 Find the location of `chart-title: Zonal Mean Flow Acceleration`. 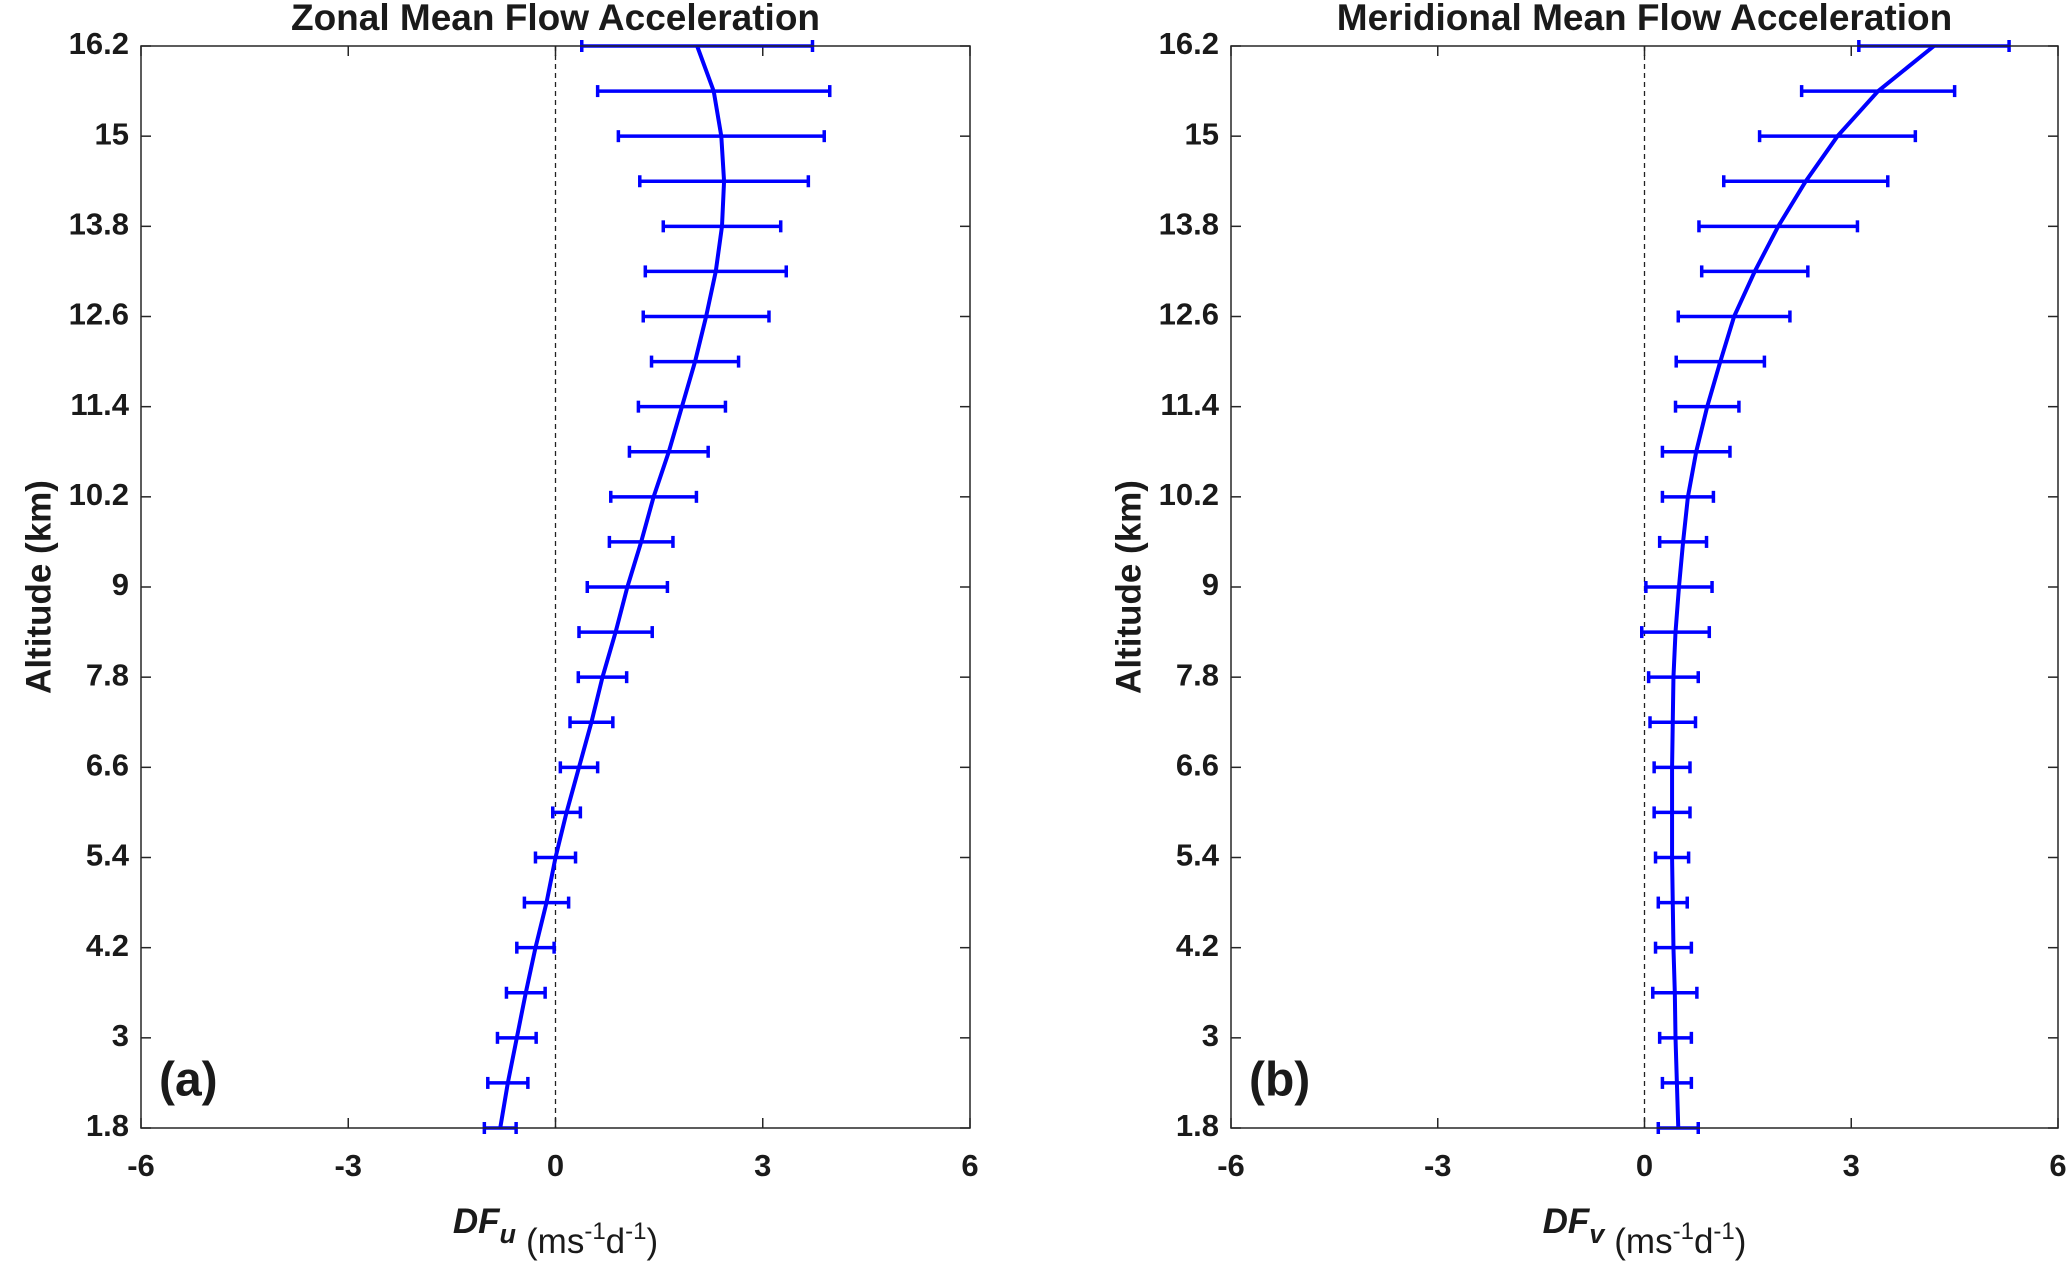

chart-title: Zonal Mean Flow Acceleration is located at coordinates (555, 19).